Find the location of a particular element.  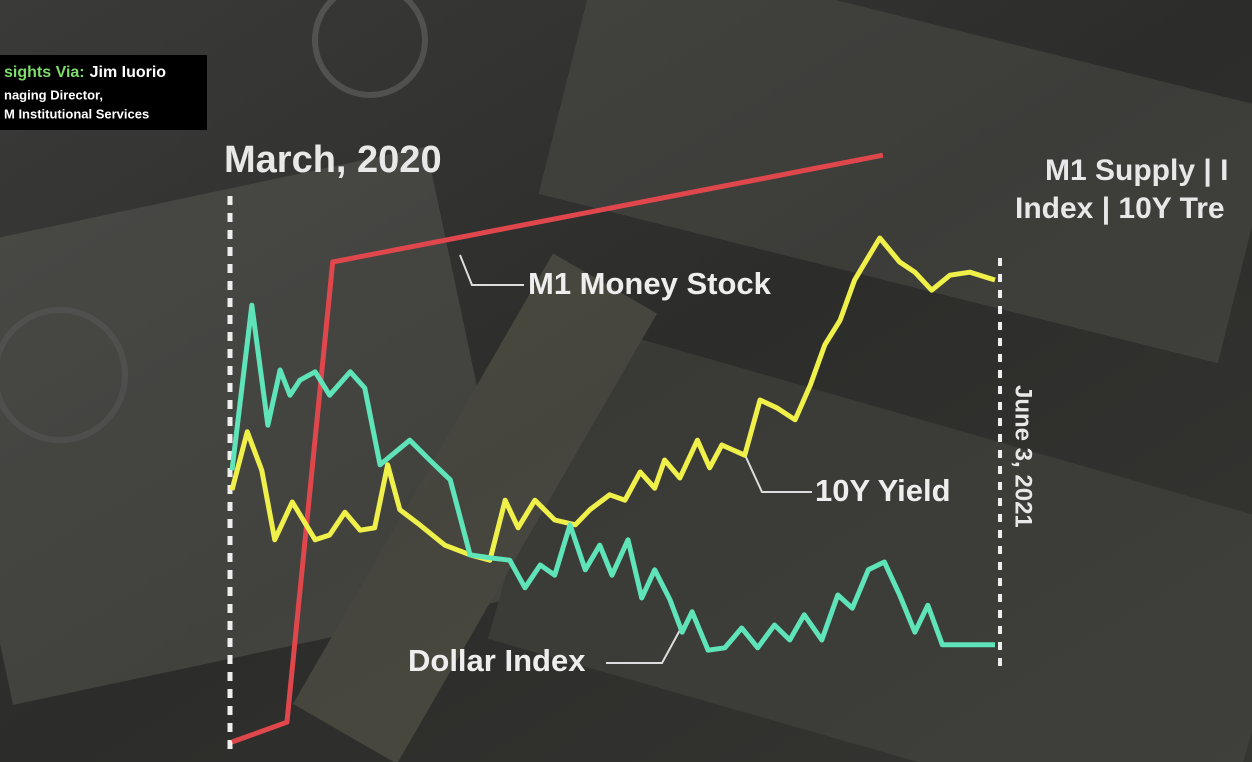

chart-title-line: M1 Supply | I is located at coordinates (1136, 170).